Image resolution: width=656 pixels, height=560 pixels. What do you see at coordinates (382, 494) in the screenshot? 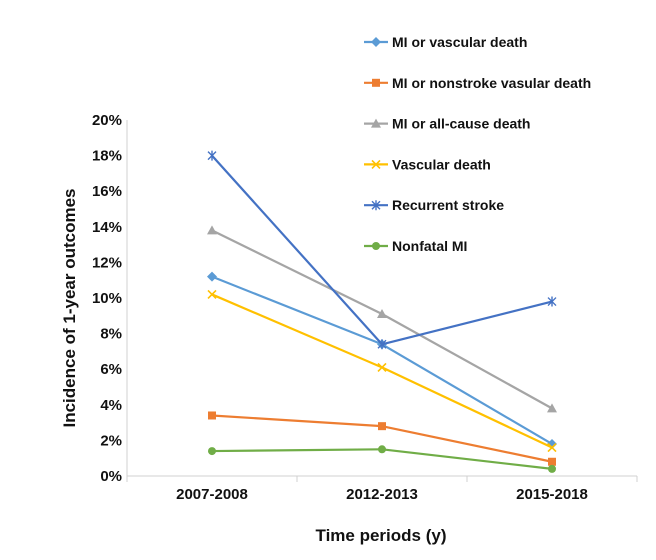
I see `x-tick-label: 2012-2013` at bounding box center [382, 494].